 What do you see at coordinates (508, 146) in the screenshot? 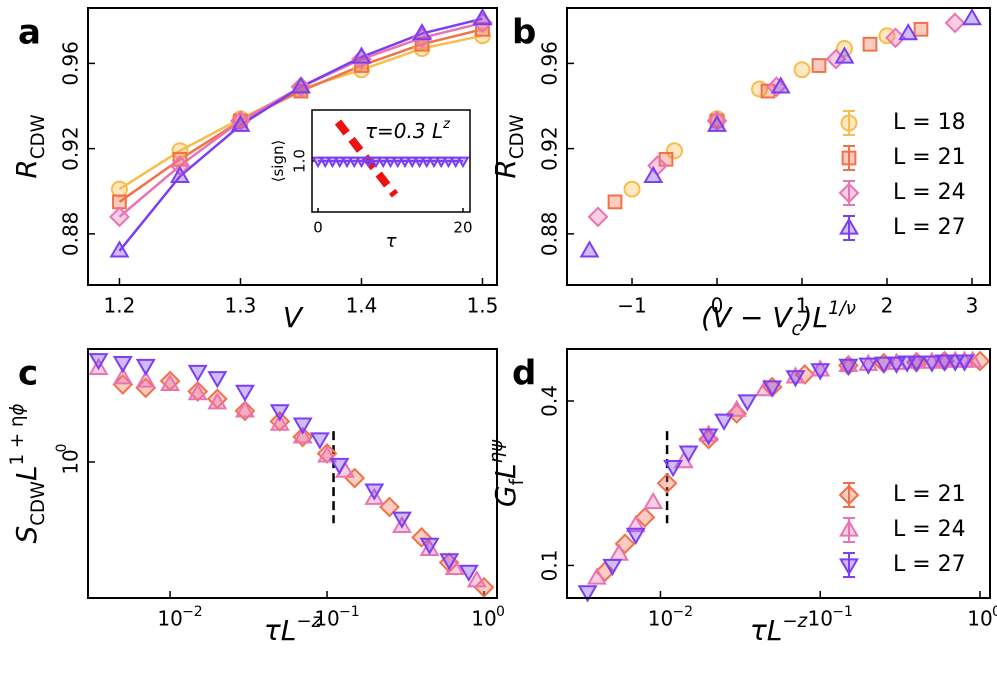
I see `y-axis-label: RCDW` at bounding box center [508, 146].